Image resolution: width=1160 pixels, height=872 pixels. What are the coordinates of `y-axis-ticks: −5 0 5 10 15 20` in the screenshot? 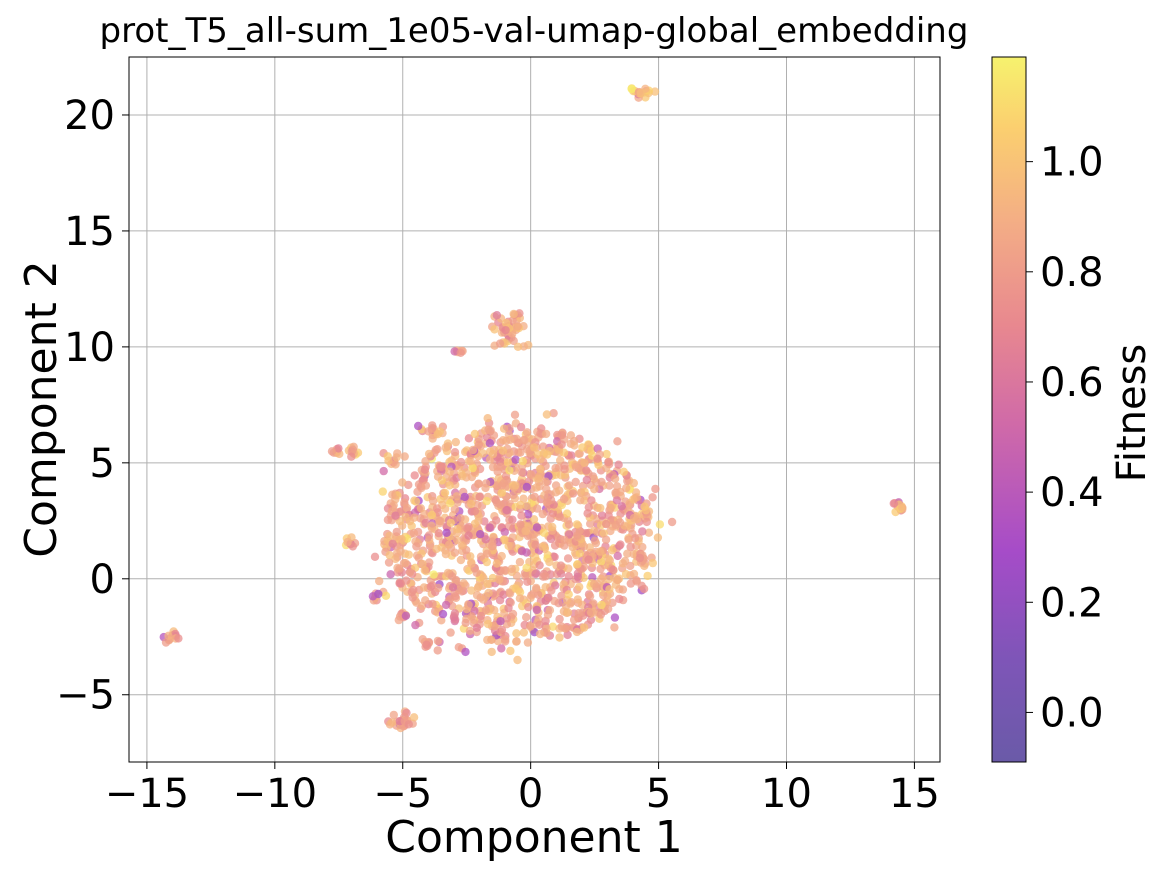 It's located at (92, 406).